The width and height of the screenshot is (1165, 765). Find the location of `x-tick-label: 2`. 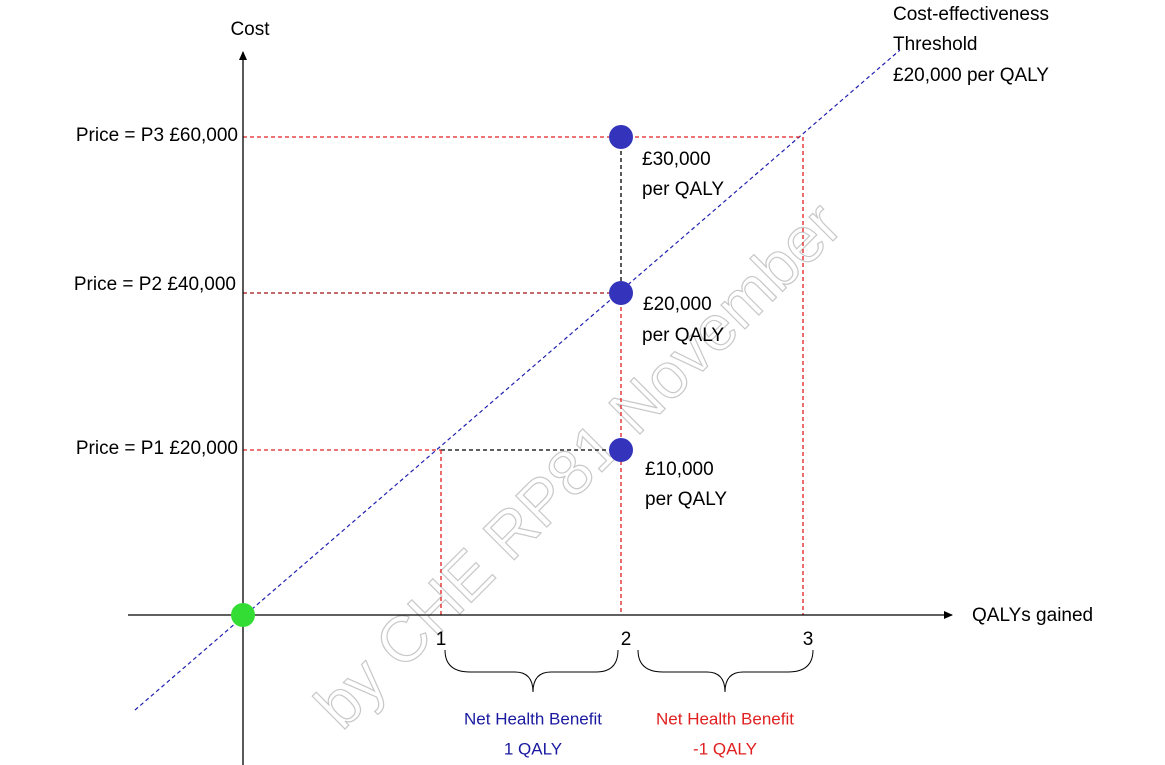

x-tick-label: 2 is located at coordinates (626, 639).